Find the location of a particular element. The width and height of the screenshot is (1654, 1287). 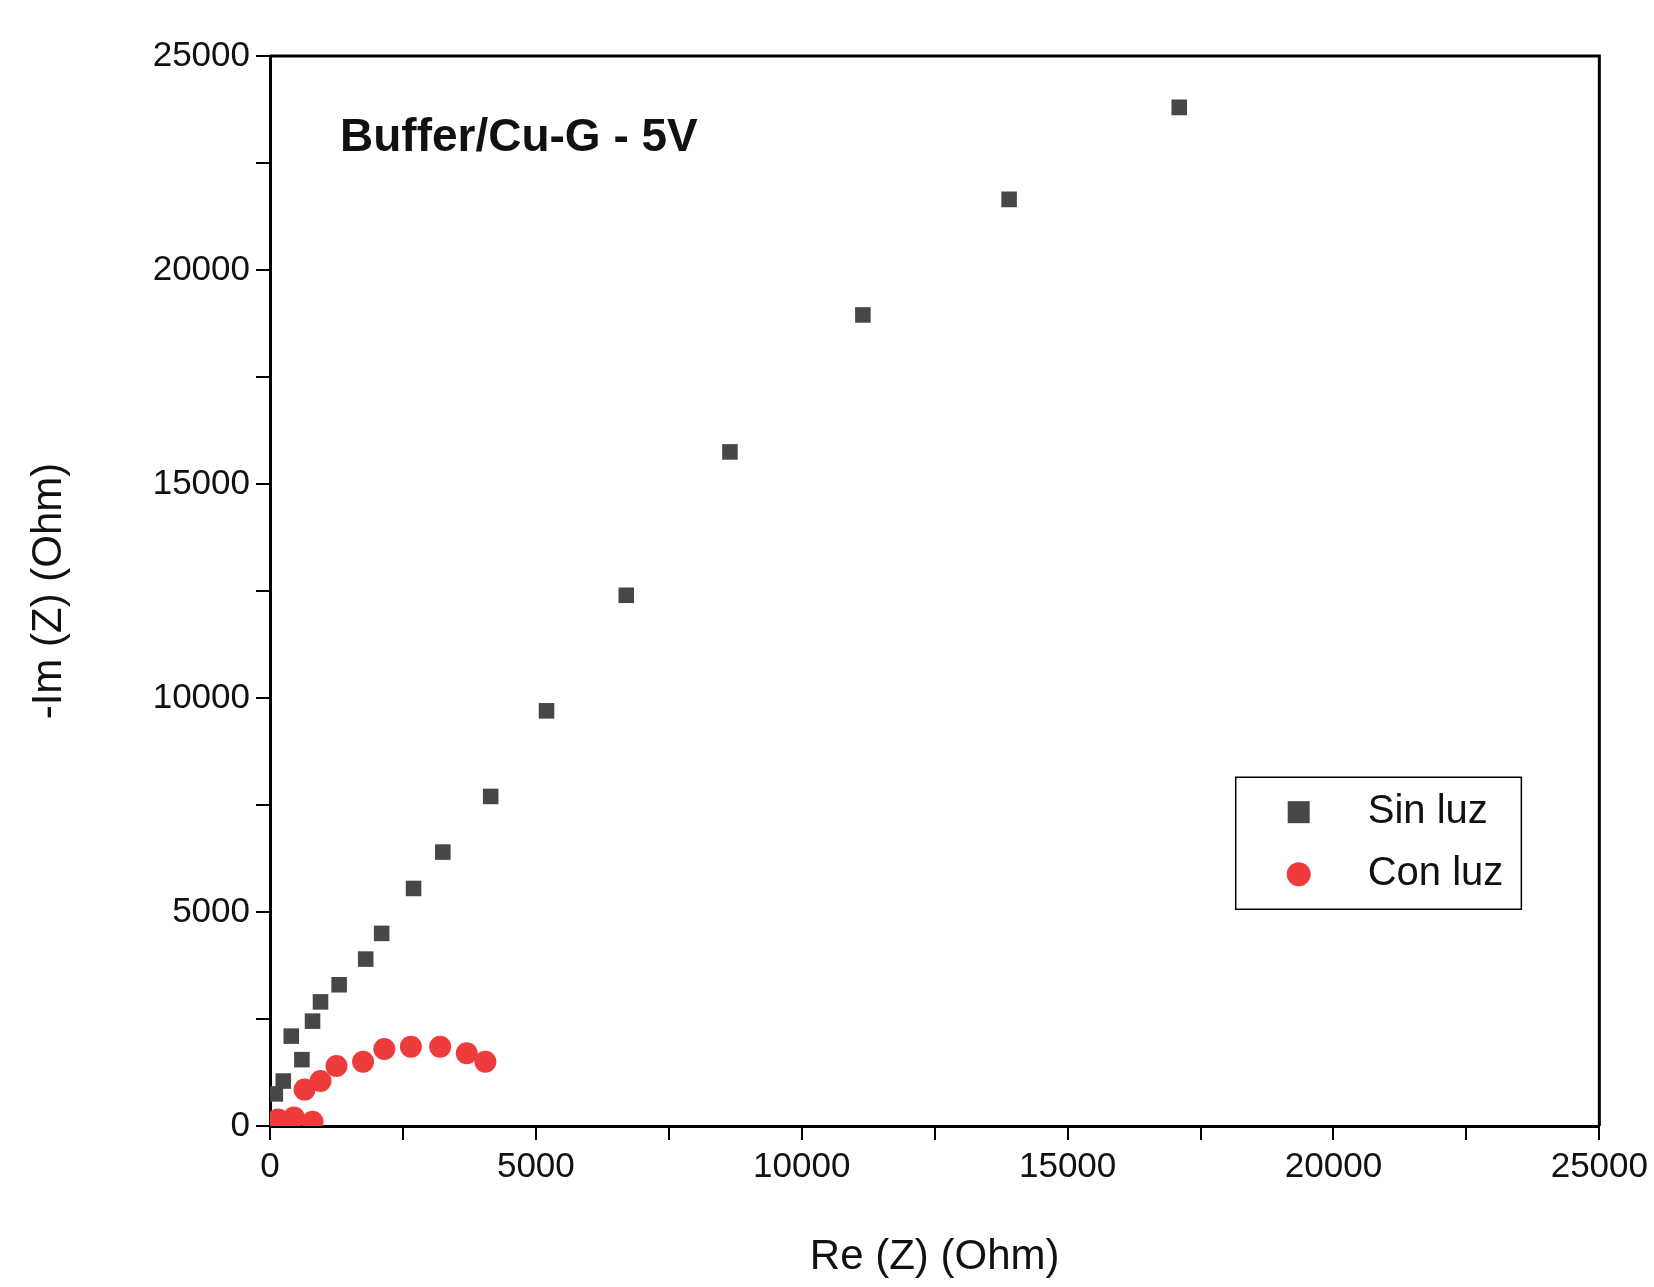

x-tick-label: 5000 is located at coordinates (535, 1164).